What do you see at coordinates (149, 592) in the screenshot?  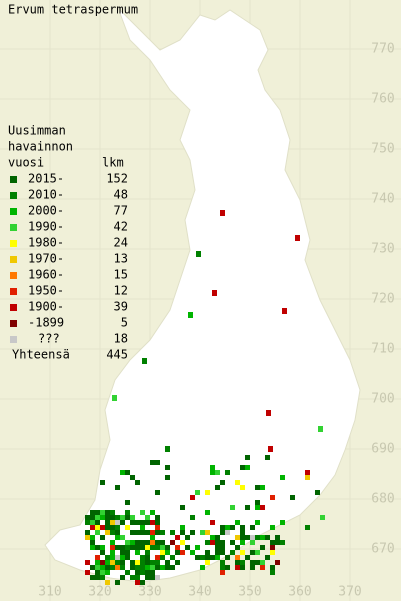 I see `x-label: 330` at bounding box center [149, 592].